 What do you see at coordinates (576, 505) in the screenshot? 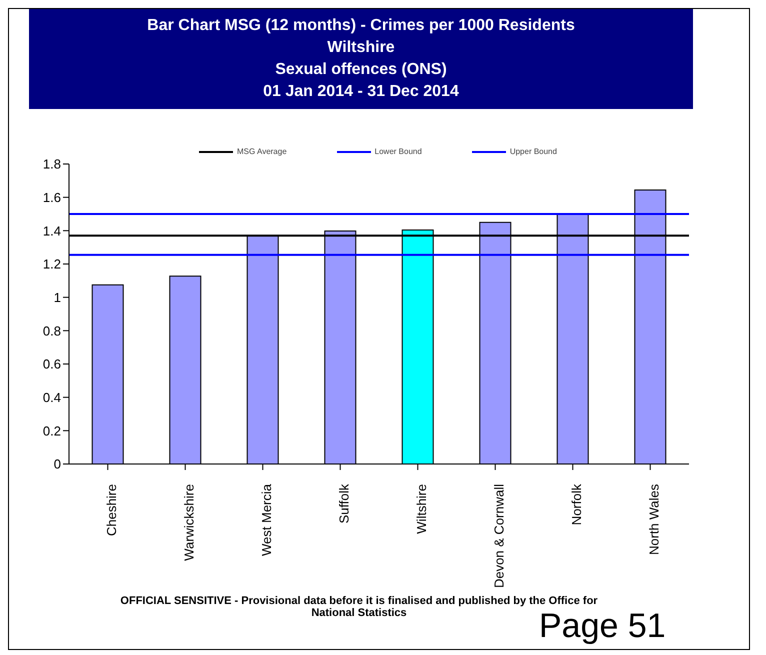
I see `x-tick-label: Norfolk` at bounding box center [576, 505].